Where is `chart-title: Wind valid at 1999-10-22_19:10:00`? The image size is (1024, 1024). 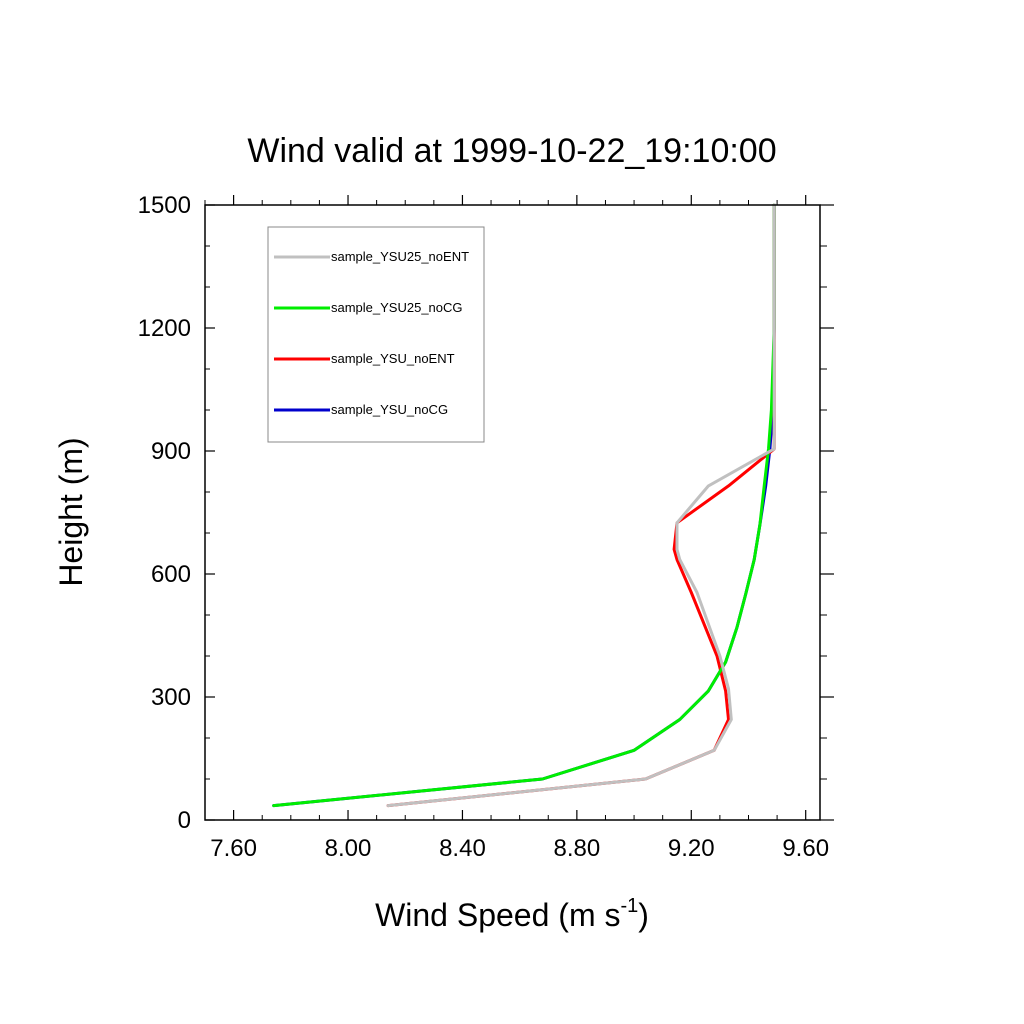 chart-title: Wind valid at 1999-10-22_19:10:00 is located at coordinates (511, 151).